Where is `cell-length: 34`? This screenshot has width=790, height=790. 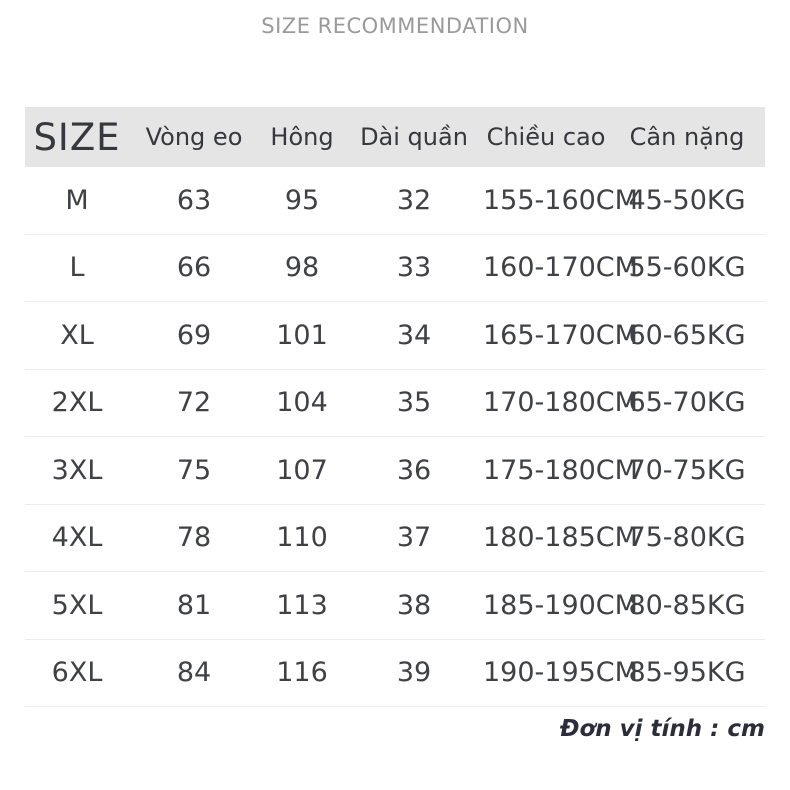
cell-length: 34 is located at coordinates (414, 335).